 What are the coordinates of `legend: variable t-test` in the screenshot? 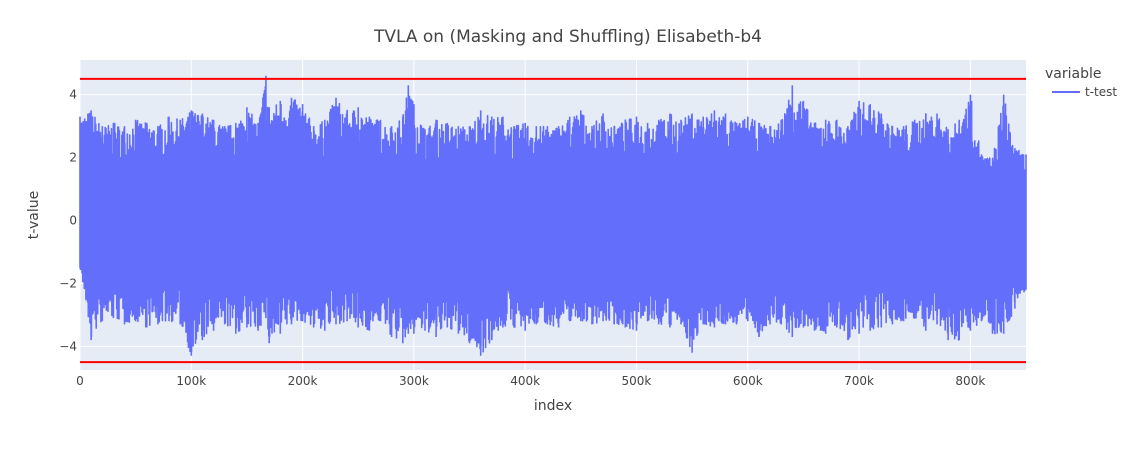 It's located at (1081, 82).